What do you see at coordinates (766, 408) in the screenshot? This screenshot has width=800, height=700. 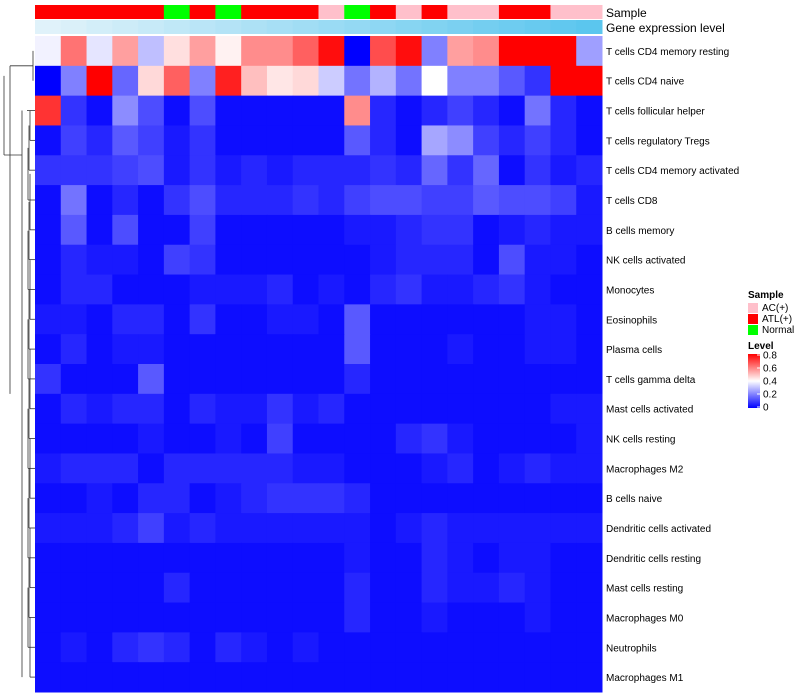 I see `level-legend-tick-label: 0` at bounding box center [766, 408].